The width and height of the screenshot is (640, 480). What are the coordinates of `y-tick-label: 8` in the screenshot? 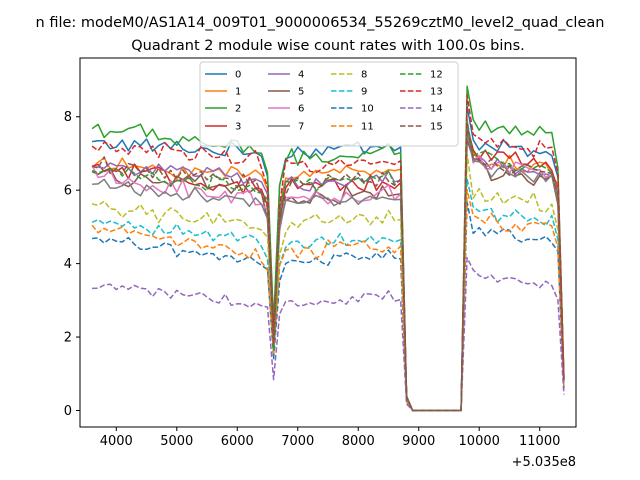 It's located at (68, 117).